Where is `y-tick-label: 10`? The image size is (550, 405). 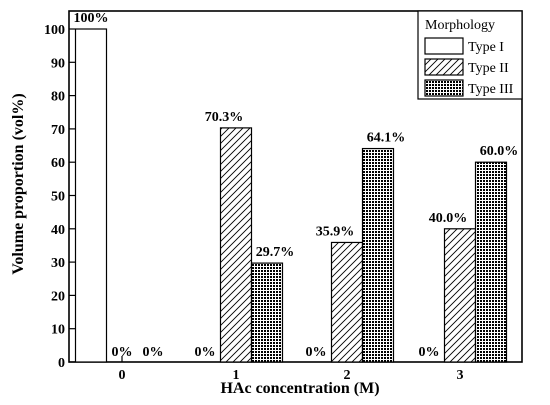 y-tick-label: 10 is located at coordinates (58, 330).